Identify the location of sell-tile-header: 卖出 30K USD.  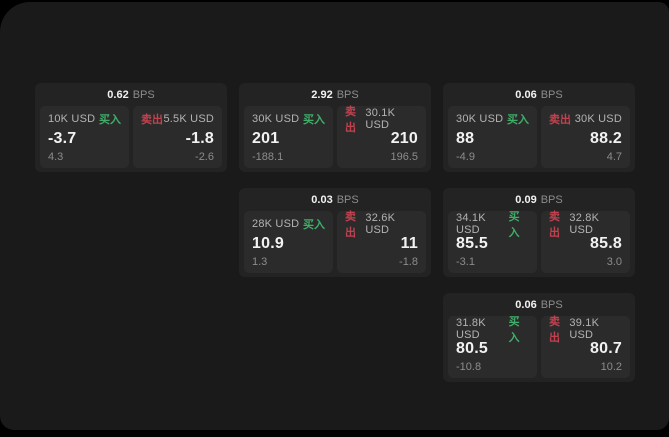
(585, 119).